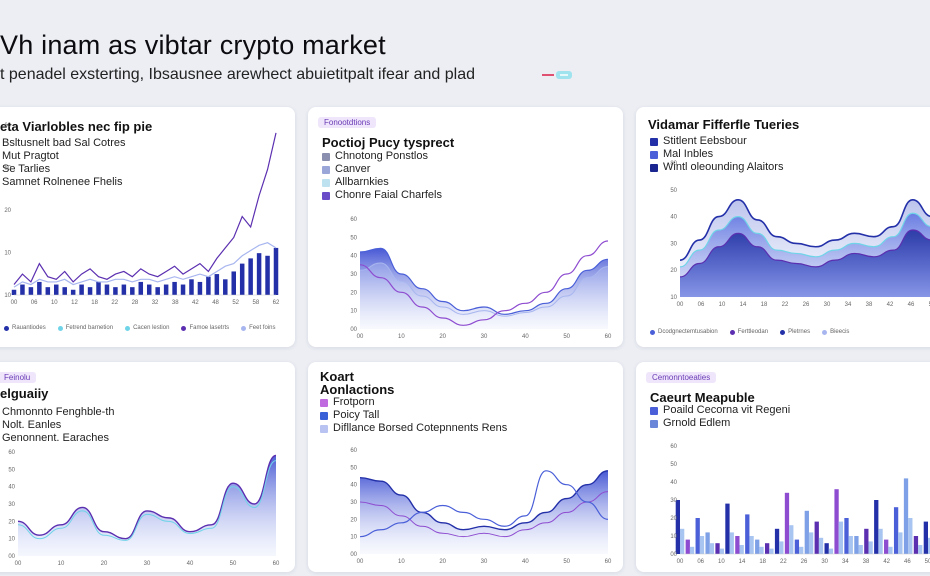  Describe the element at coordinates (413, 428) in the screenshot. I see `legend-item: Difllance Borsed Cotepnnents Rens` at that location.